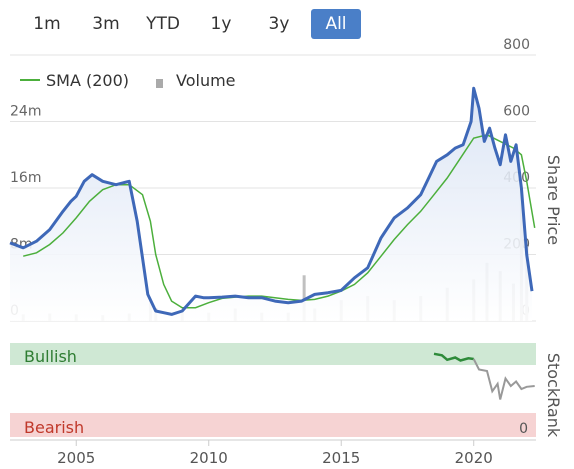 This screenshot has height=469, width=574. I want to click on share-price-axis-label: Share Price, so click(553, 200).